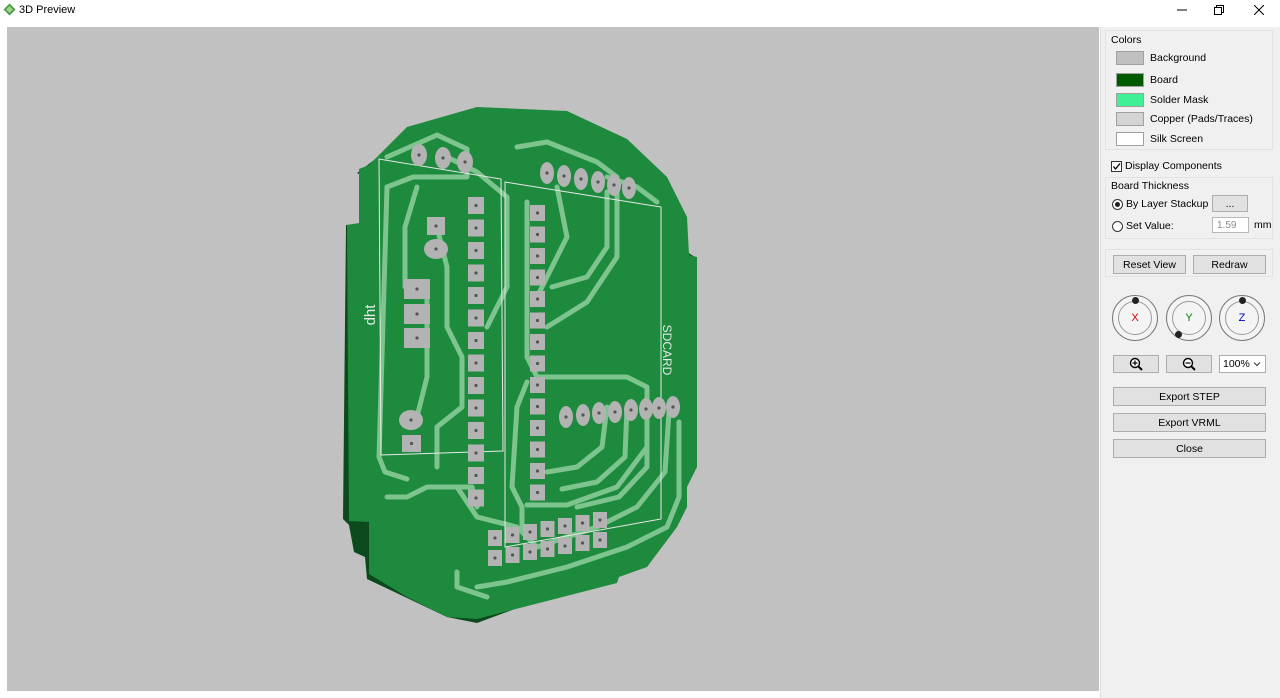  Describe the element at coordinates (1136, 364) in the screenshot. I see `zoom-in-button` at that location.